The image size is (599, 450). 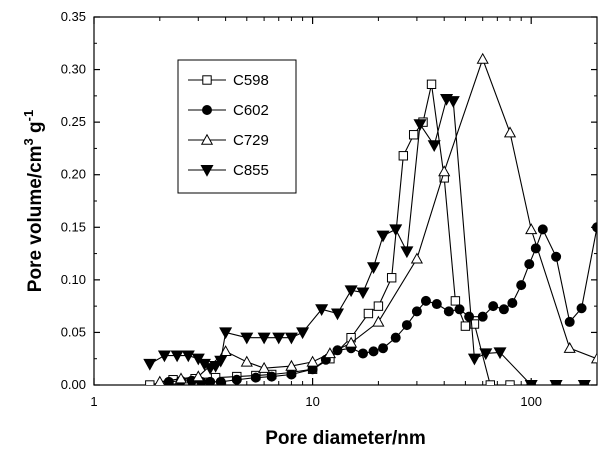 I want to click on y-tick-label: 0.10, so click(x=73, y=279).